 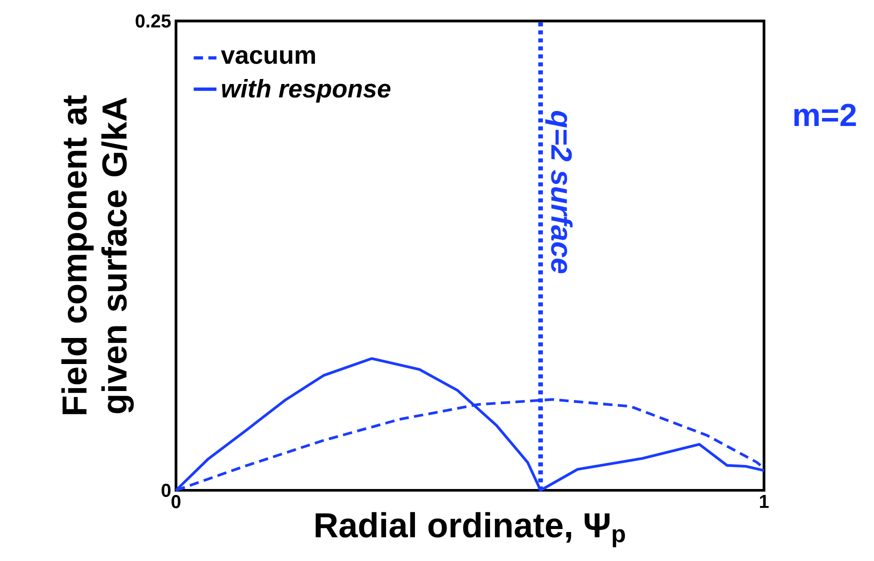 I want to click on y-tick-label: 0.25, so click(x=153, y=21).